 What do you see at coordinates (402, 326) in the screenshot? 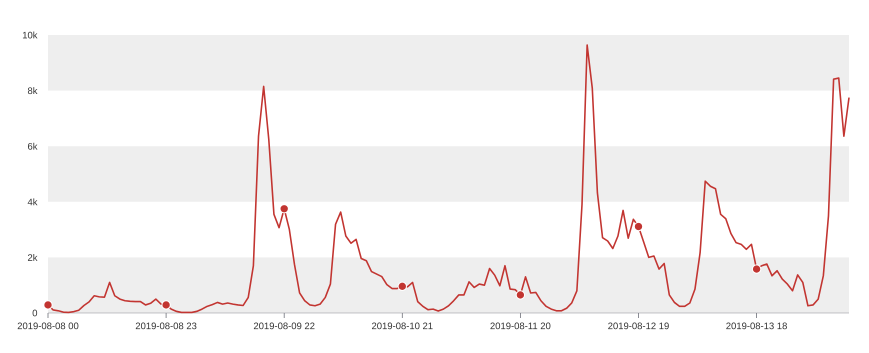
I see `x-tick-label: 2019-08-10 21` at bounding box center [402, 326].